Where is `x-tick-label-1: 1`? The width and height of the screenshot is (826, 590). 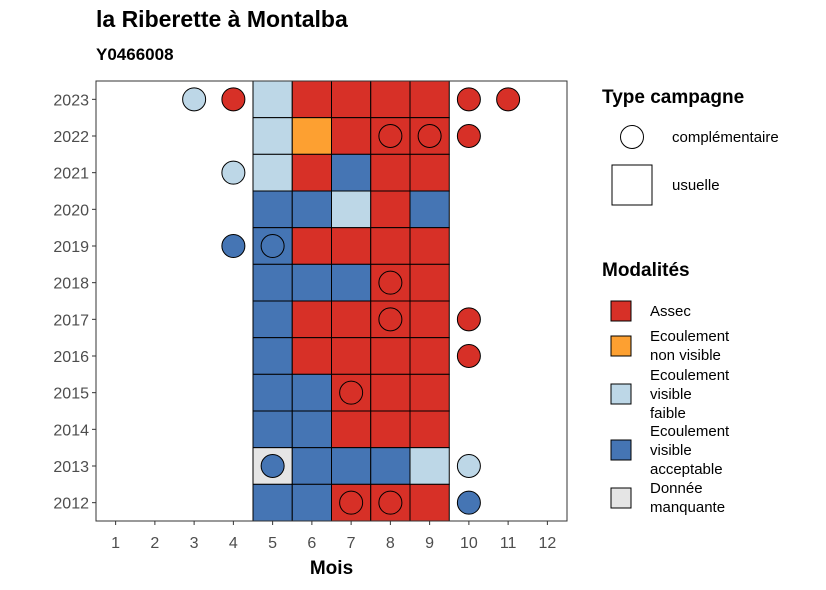
x-tick-label-1: 1 is located at coordinates (115, 543).